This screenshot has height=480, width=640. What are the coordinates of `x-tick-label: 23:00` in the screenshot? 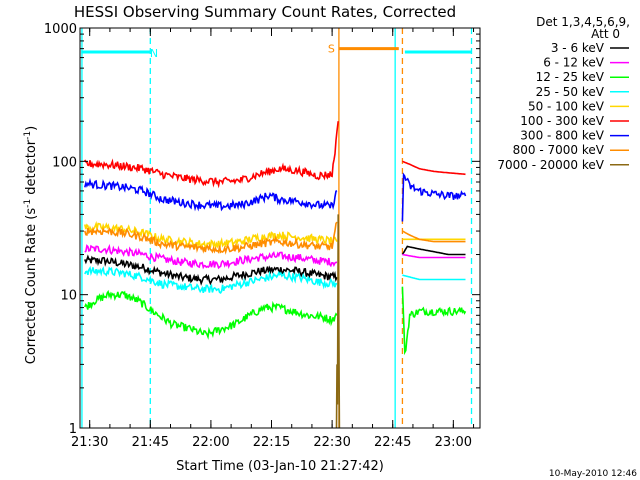 It's located at (453, 442).